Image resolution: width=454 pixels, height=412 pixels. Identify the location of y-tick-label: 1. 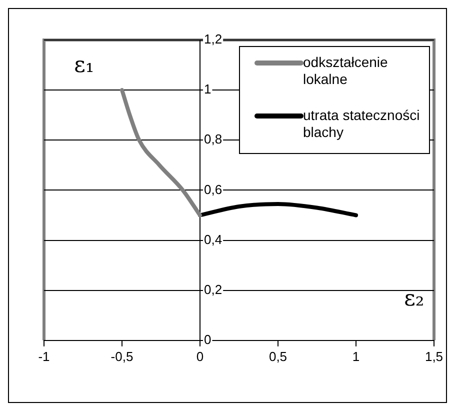
(208, 89).